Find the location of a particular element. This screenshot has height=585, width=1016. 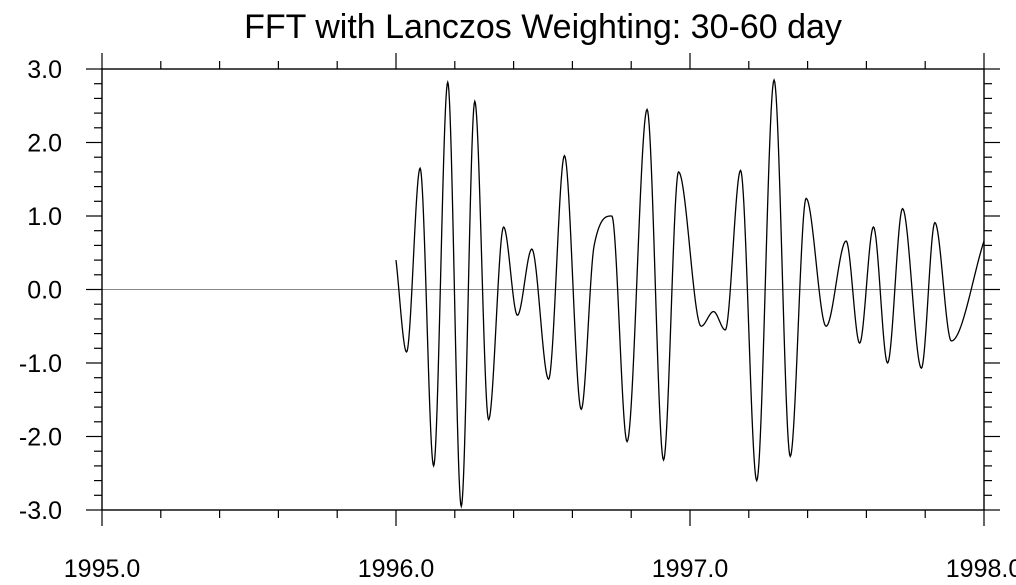

x-tick-labels: 1995.0 1996.0 1997.0 1998.0 is located at coordinates (540, 569).